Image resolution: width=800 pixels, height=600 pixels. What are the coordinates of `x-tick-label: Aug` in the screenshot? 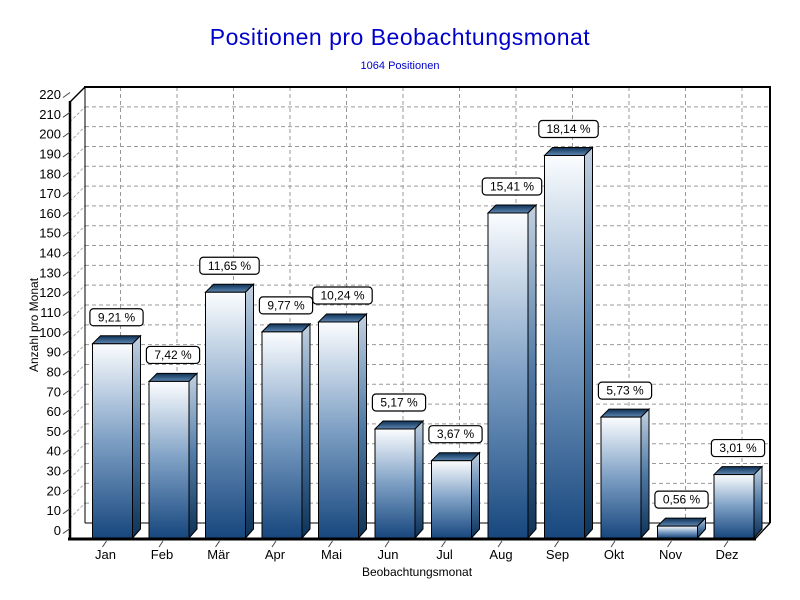 It's located at (500, 554).